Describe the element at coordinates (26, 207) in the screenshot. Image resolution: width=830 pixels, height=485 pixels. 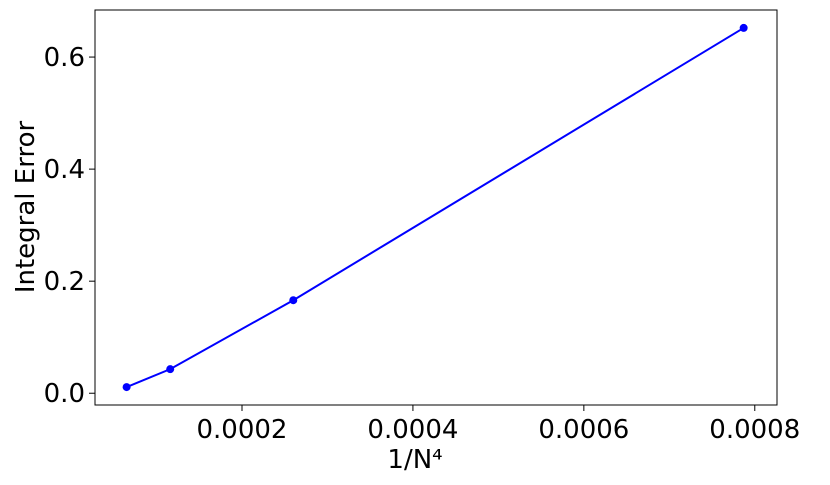
I see `y-axis-label: Integral Error` at that location.